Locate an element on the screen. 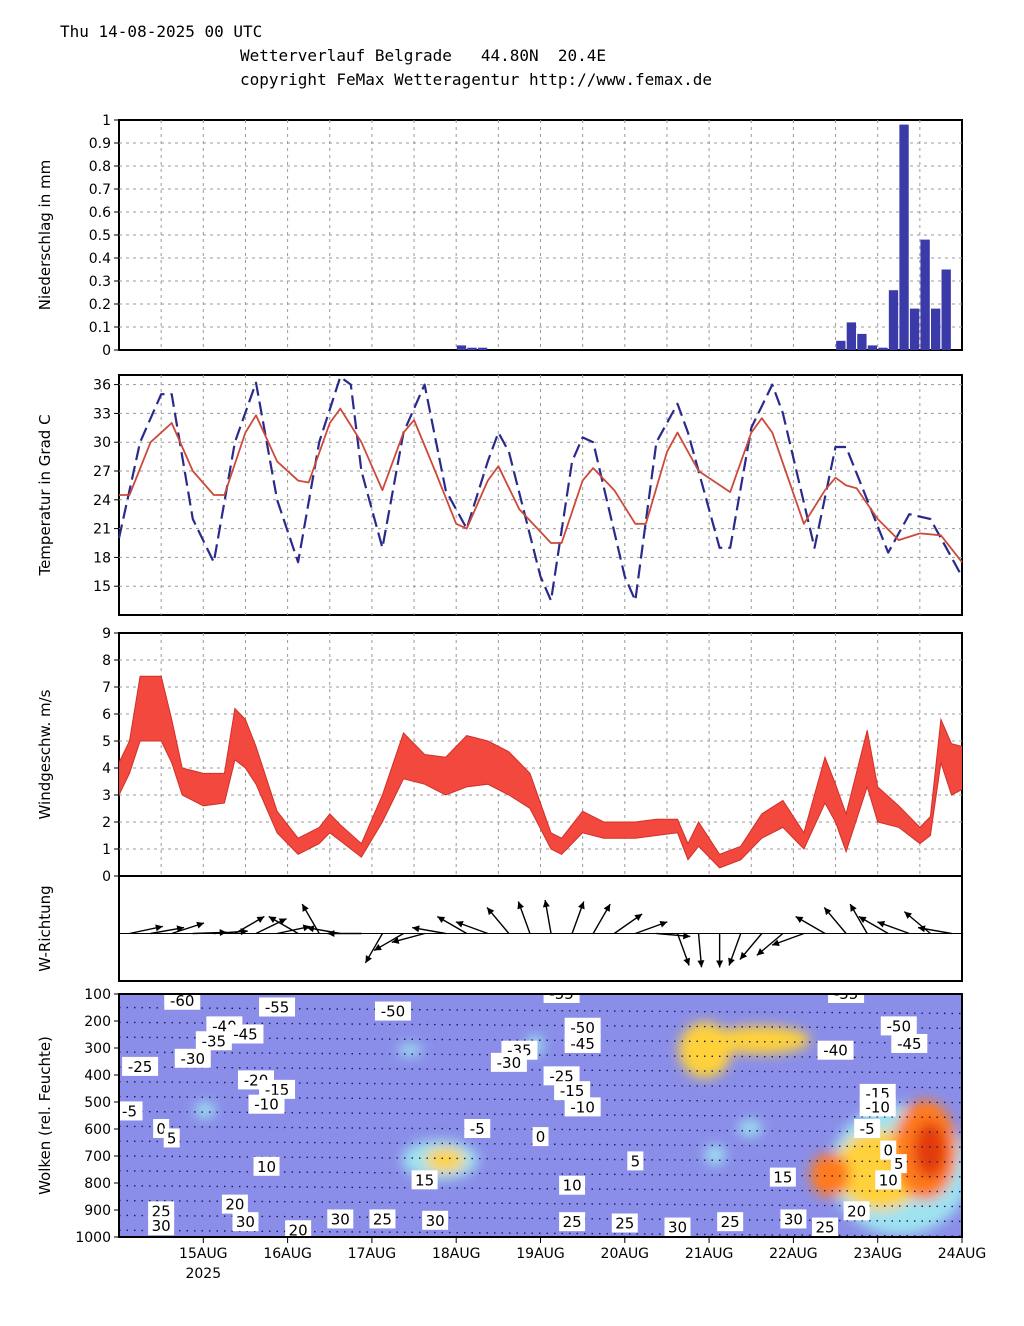 This screenshot has height=1326, width=1024. contour-label: -55 is located at coordinates (846, 994).